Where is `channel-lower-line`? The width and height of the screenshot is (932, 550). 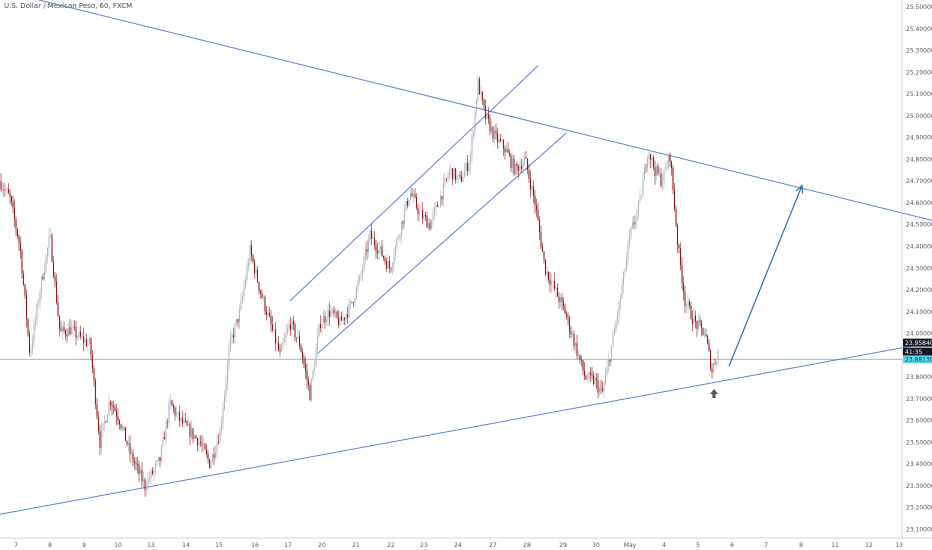
channel-lower-line is located at coordinates (442, 243).